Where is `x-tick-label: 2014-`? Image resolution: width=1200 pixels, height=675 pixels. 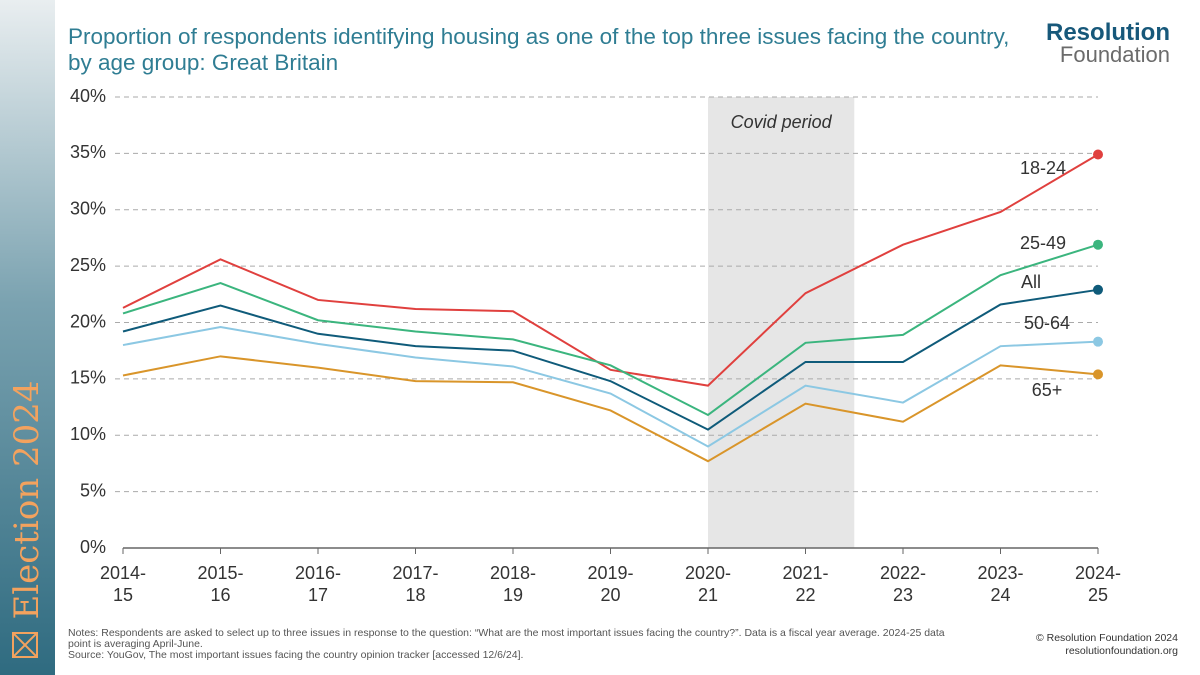
x-tick-label: 2014- is located at coordinates (123, 573).